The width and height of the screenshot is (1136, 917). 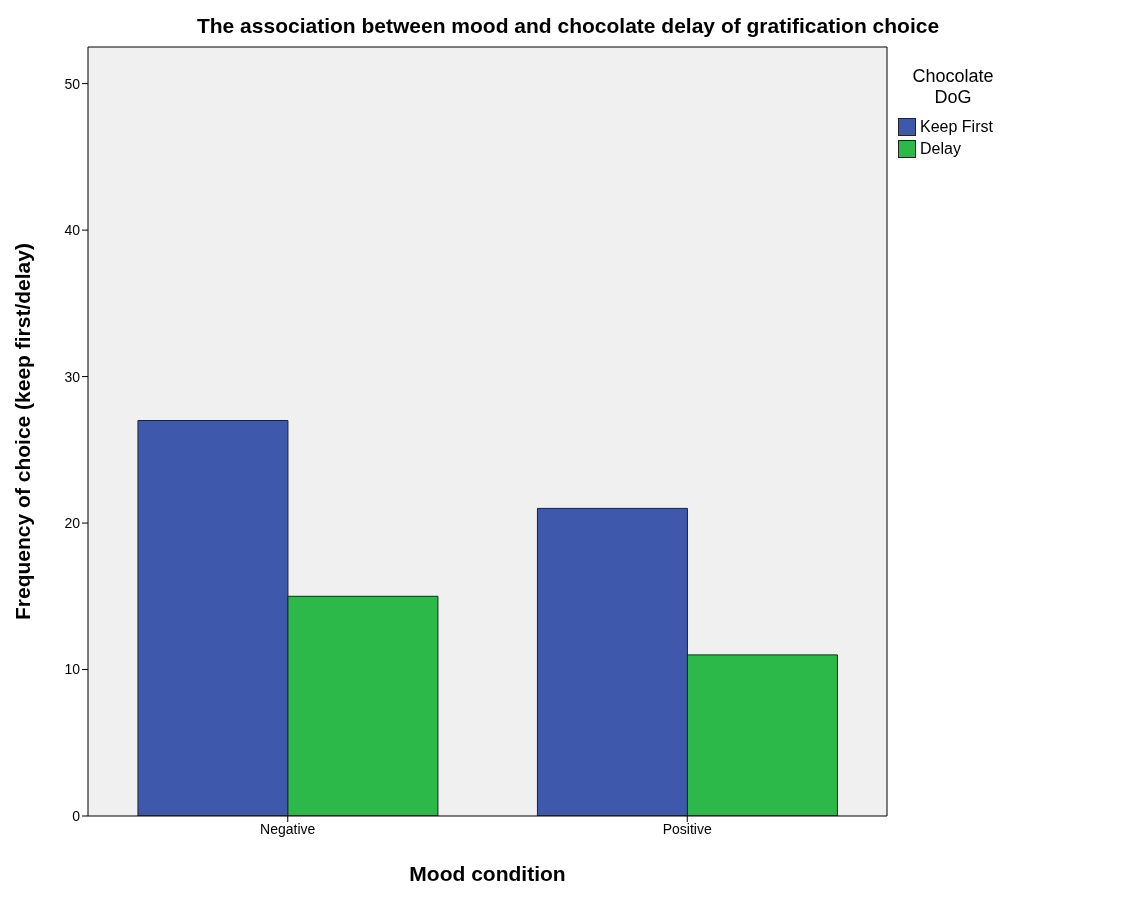 I want to click on legend-label: Delay, so click(x=940, y=149).